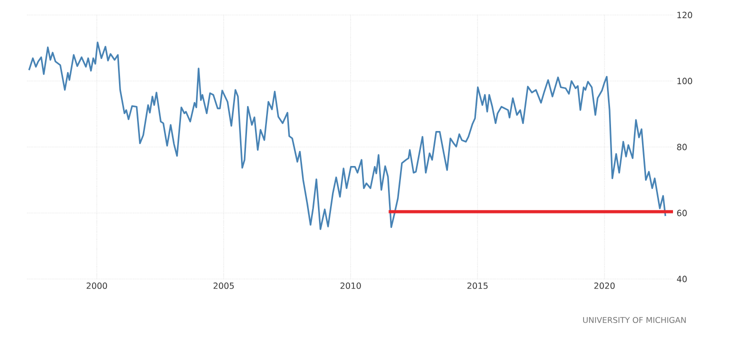  Describe the element at coordinates (350, 285) in the screenshot. I see `x-tick-label: 2010` at that location.